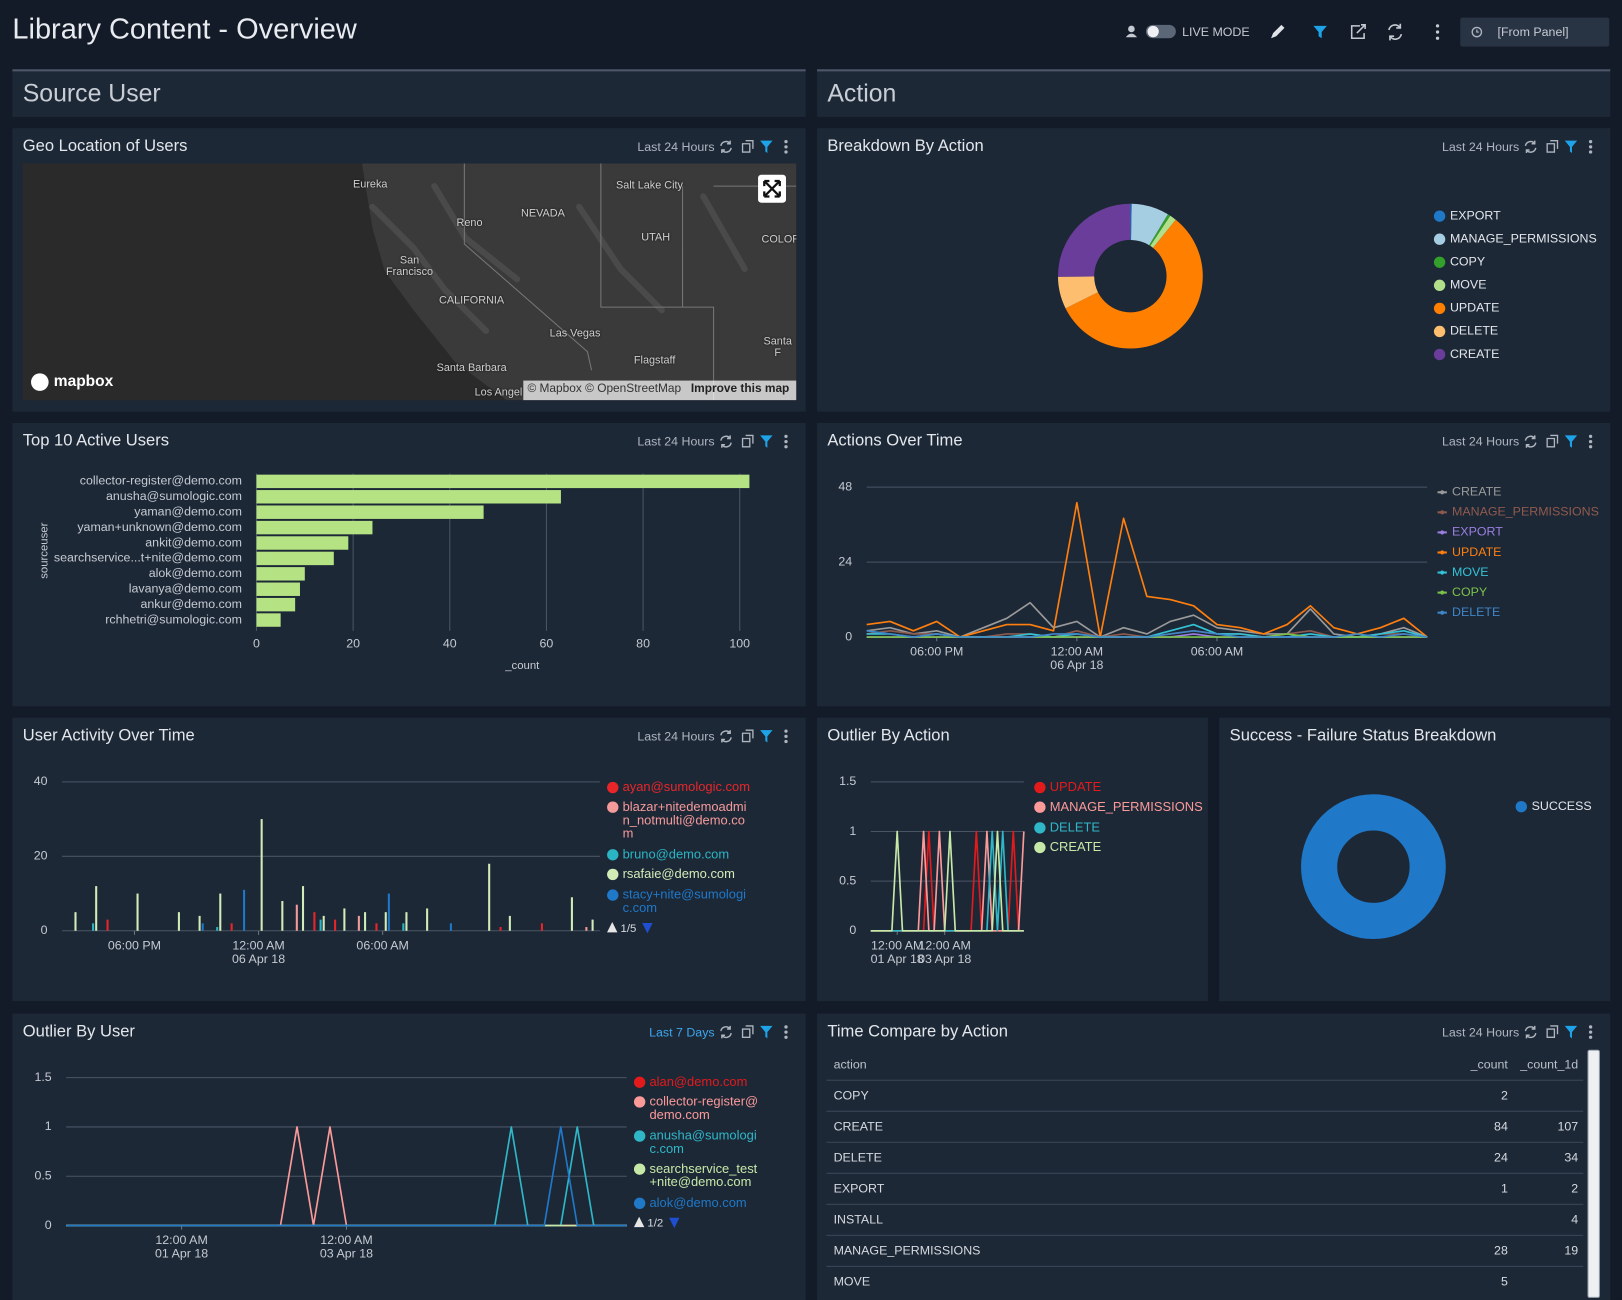 This screenshot has width=1622, height=1300. What do you see at coordinates (706, 1202) in the screenshot?
I see `legend-label: alok@demo.com` at bounding box center [706, 1202].